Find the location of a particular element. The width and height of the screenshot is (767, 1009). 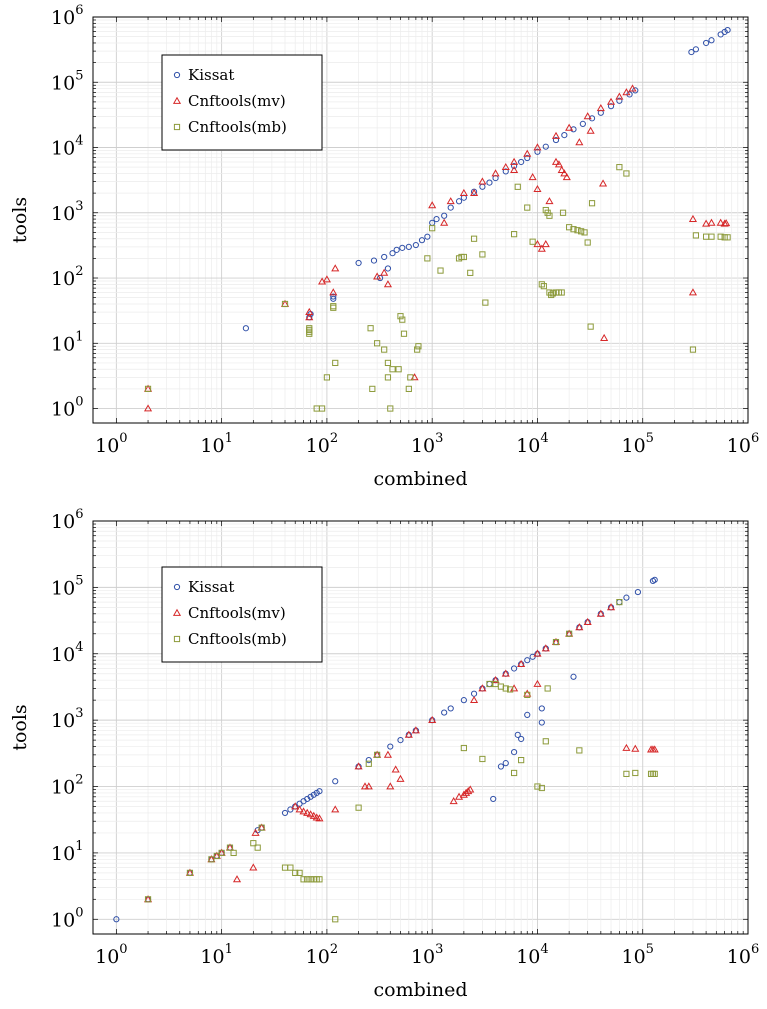

y-tick-exponent: 1 is located at coordinates (79, 846).